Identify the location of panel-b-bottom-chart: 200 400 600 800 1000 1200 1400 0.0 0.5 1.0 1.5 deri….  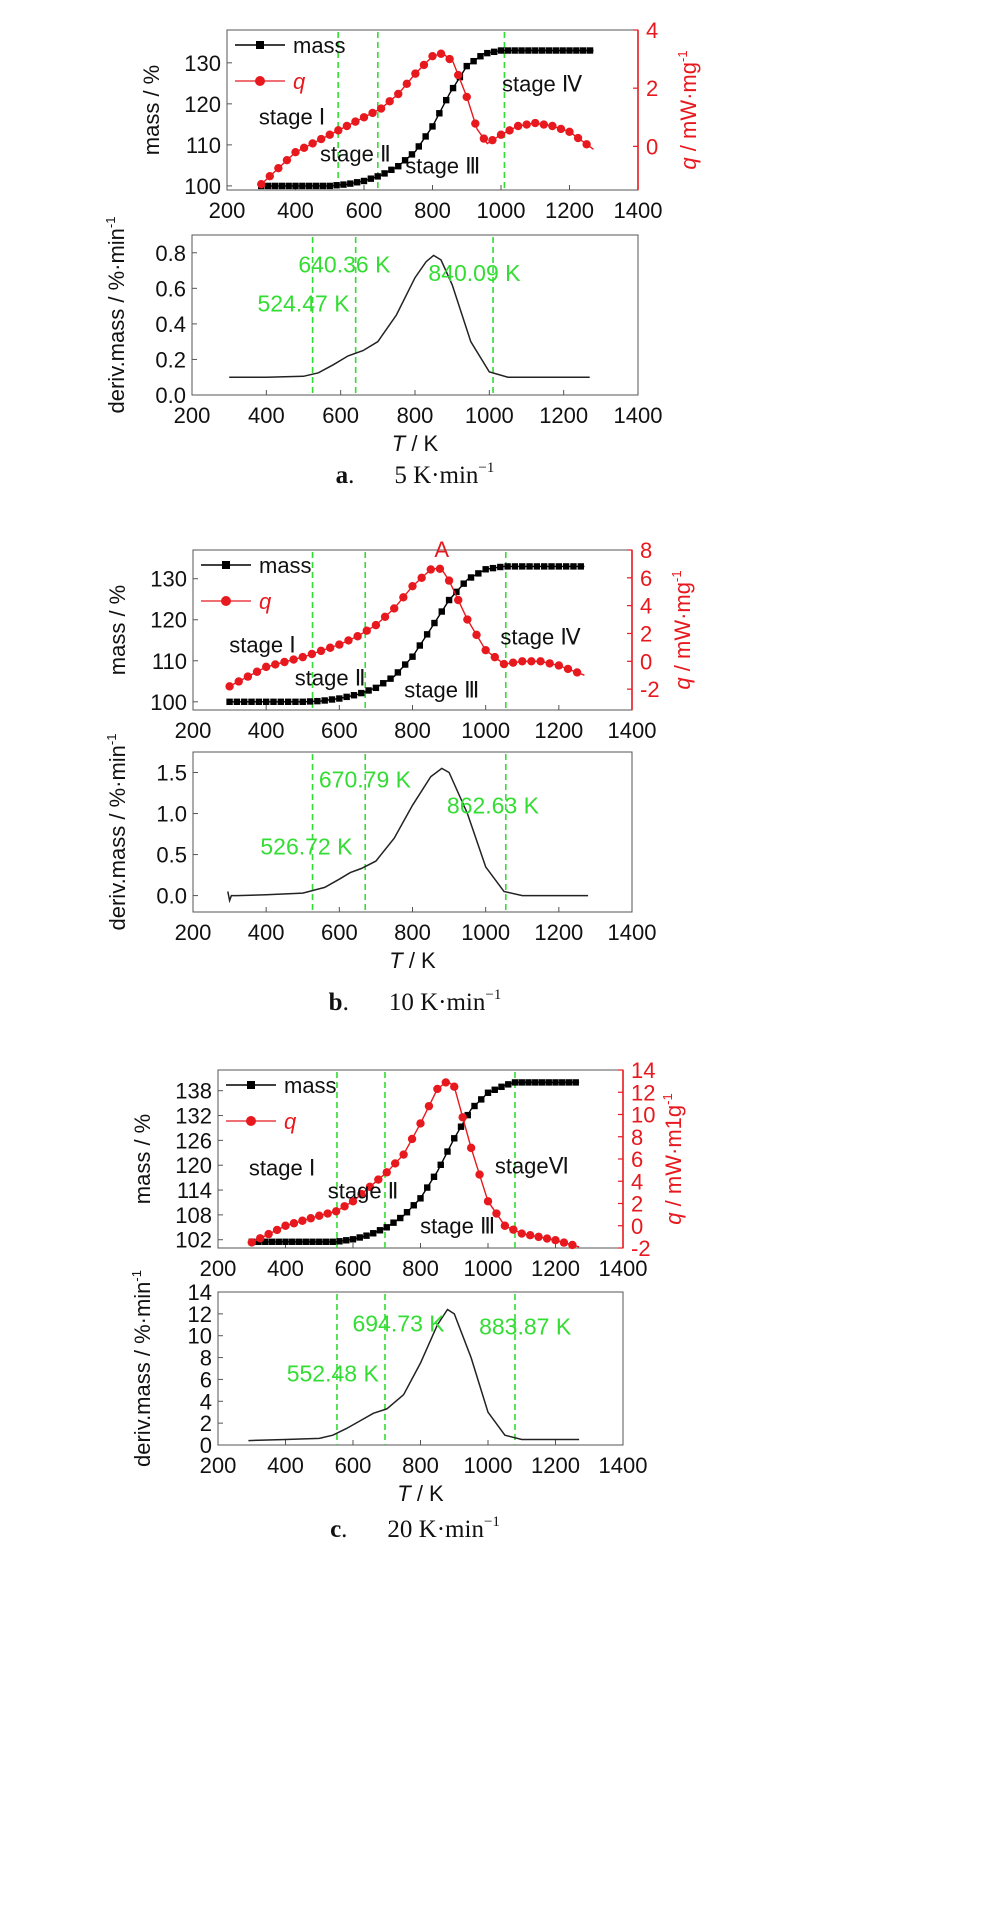
(380, 853).